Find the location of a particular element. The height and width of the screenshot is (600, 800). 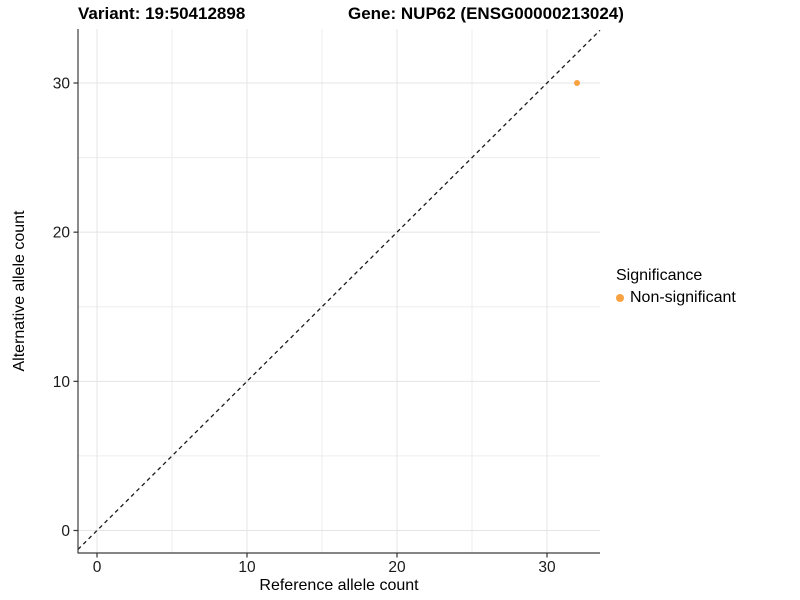

x-axis-title: Reference allele count is located at coordinates (339, 585).